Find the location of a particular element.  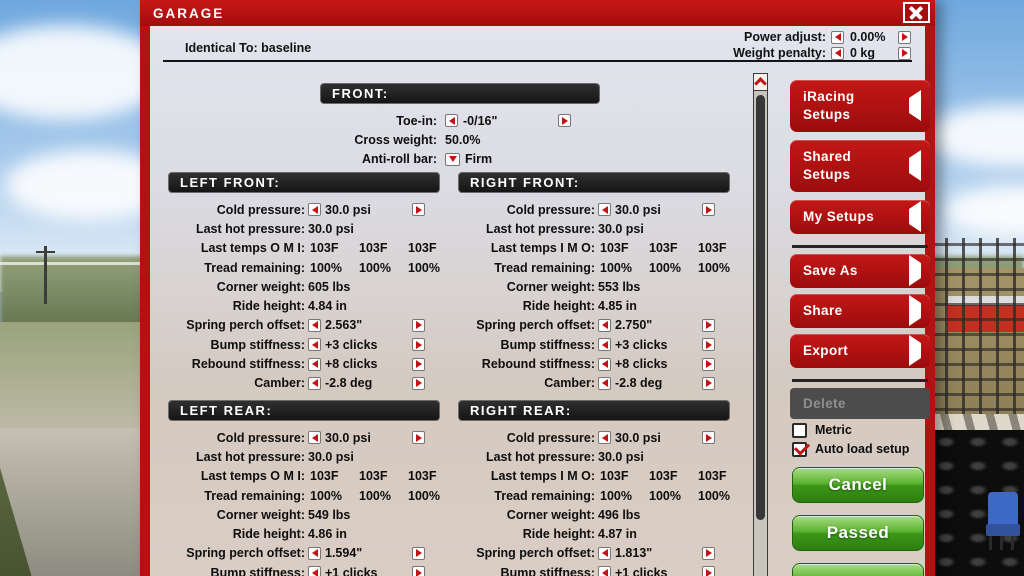

chair-seat is located at coordinates (1003, 530).